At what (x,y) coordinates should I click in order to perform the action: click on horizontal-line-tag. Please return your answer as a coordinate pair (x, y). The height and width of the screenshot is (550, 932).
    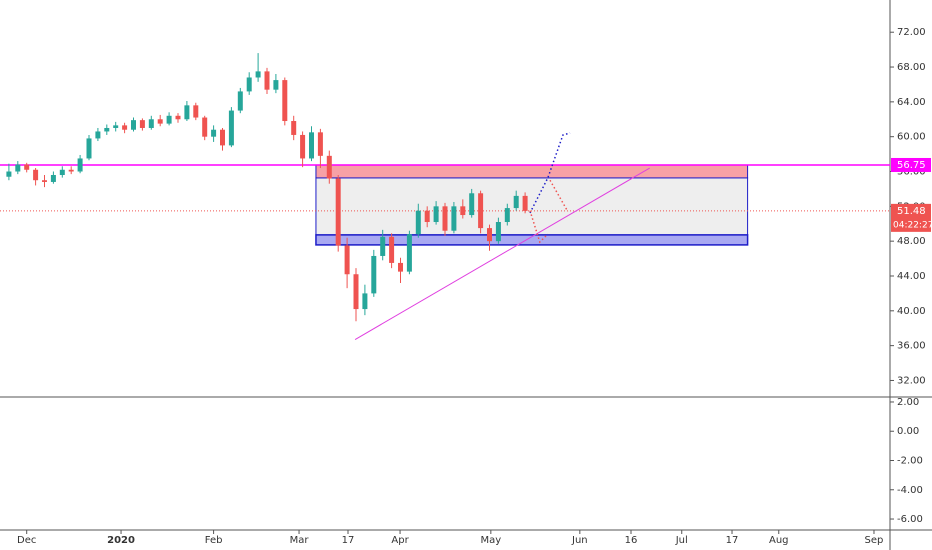
    Looking at the image, I should click on (911, 164).